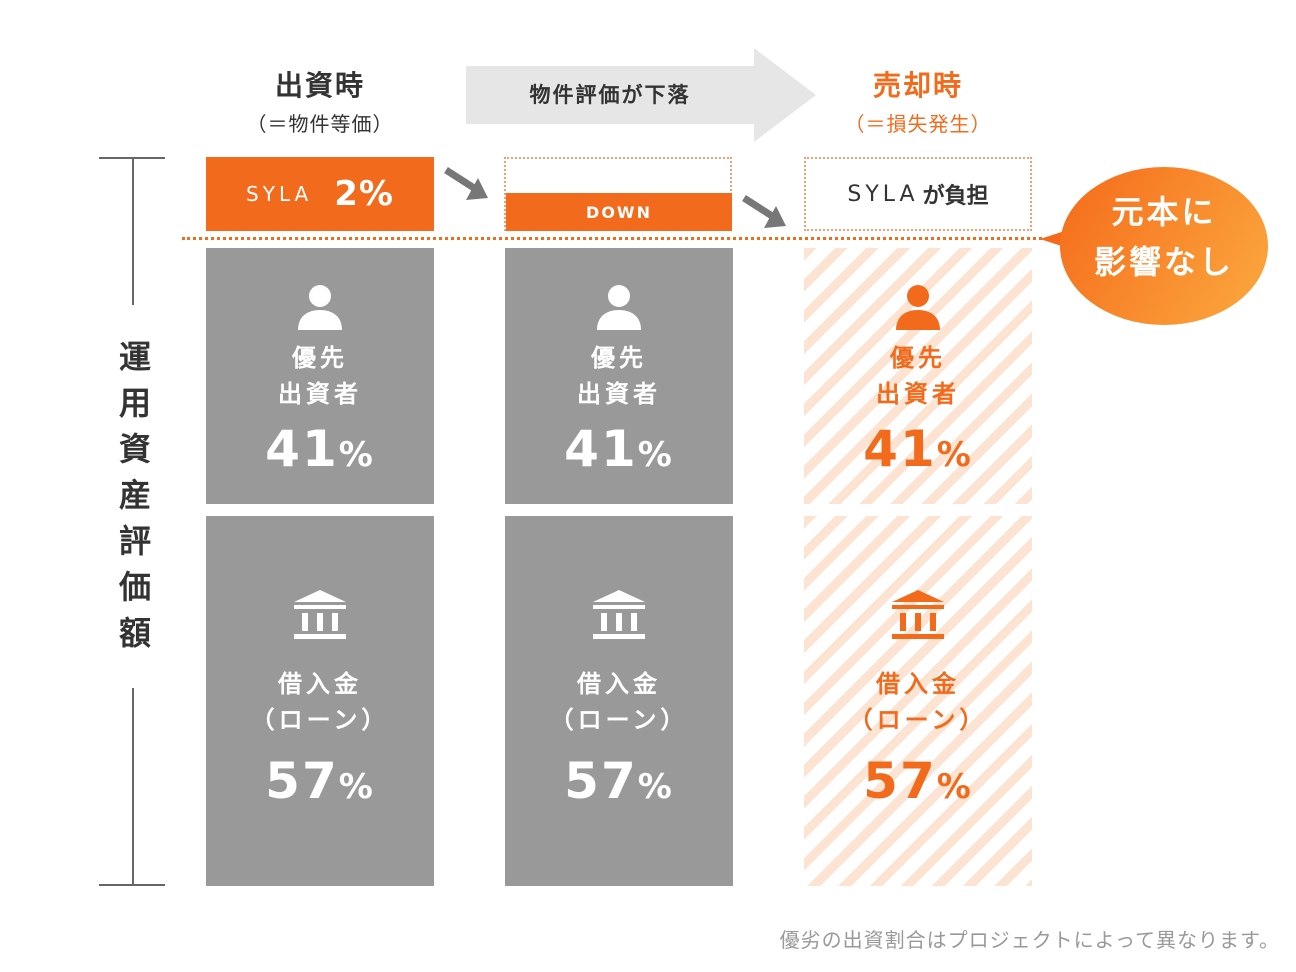  What do you see at coordinates (918, 376) in the screenshot?
I see `investor-block-sale: 優先 出資者 41%` at bounding box center [918, 376].